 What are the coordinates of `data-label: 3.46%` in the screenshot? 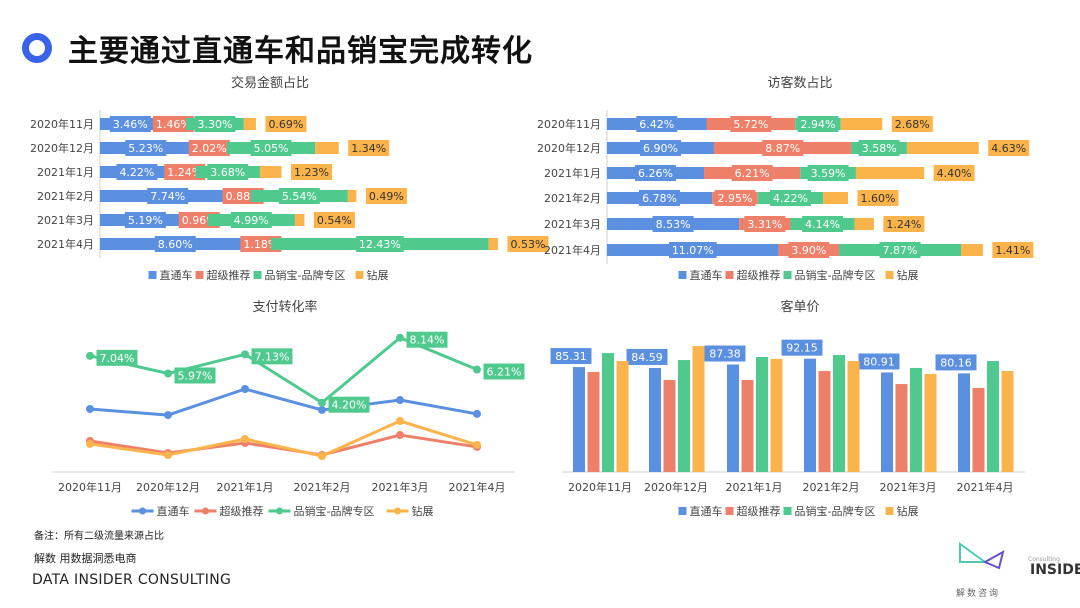 It's located at (130, 124).